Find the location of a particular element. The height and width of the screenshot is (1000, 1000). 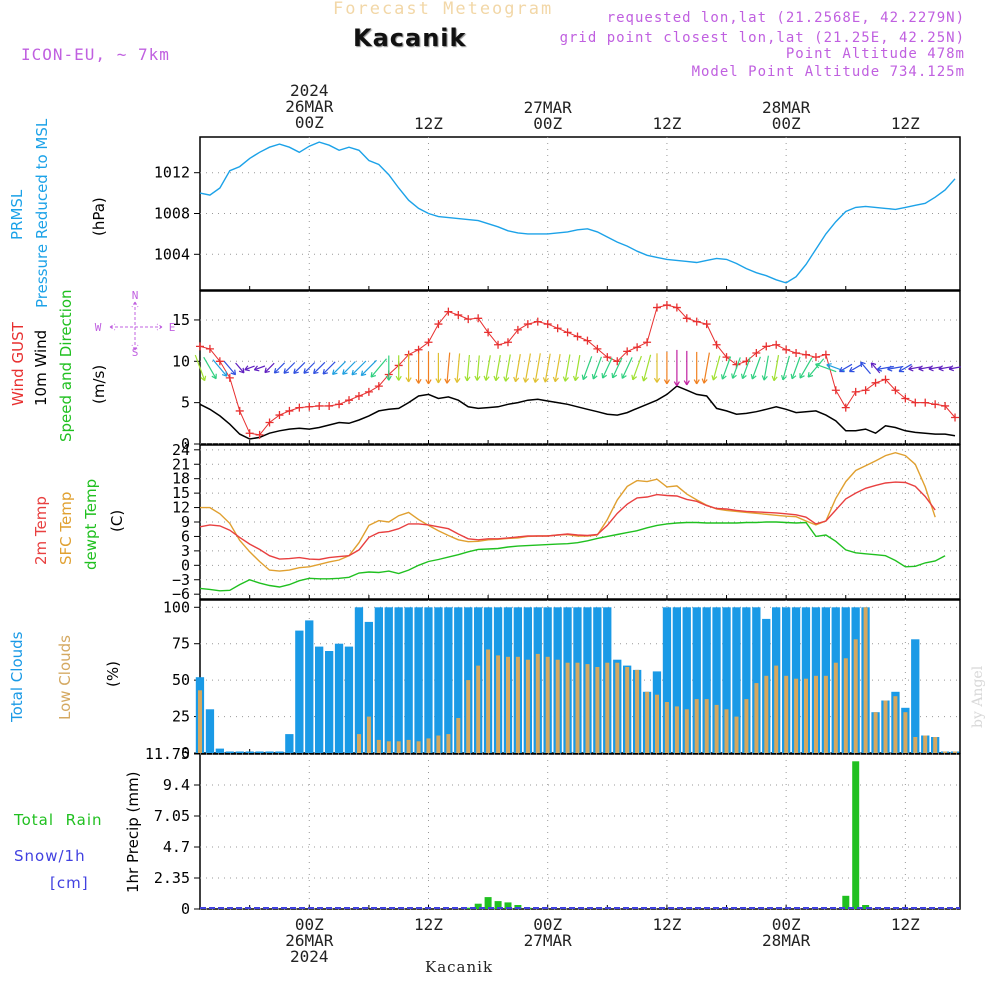

chart-subtitle: Forecast Meteogram is located at coordinates (443, 9).